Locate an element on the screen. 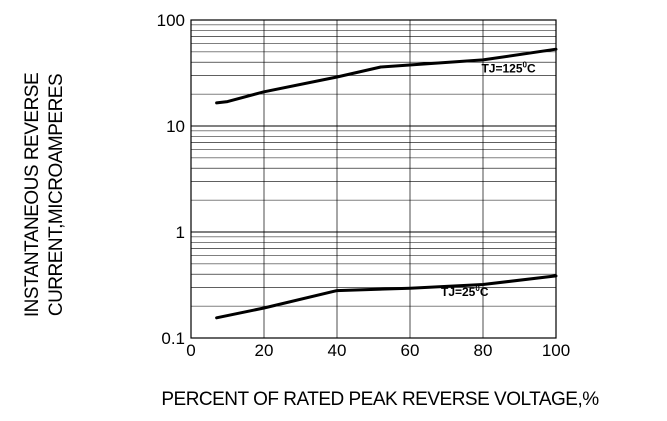  x-tick-label: 60 is located at coordinates (410, 350).